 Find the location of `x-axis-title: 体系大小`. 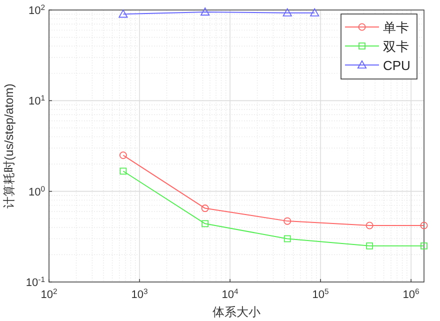

x-axis-title: 体系大小 is located at coordinates (236, 312).